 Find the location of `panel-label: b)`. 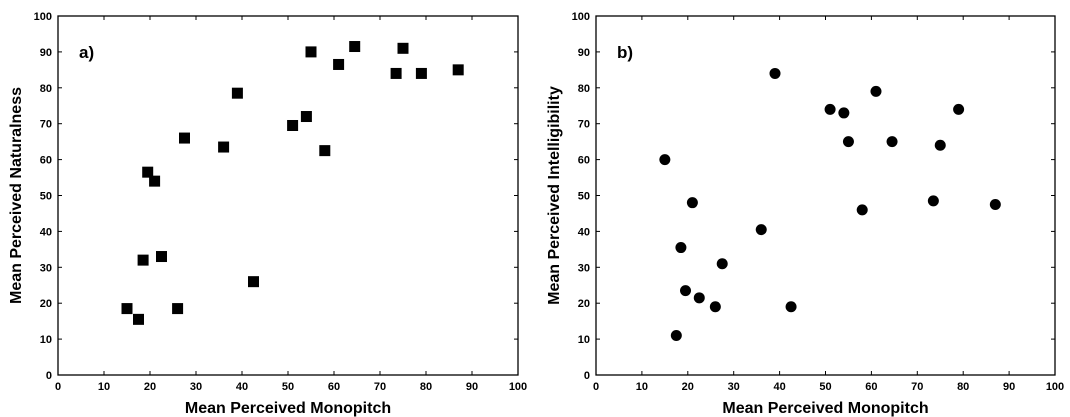

panel-label: b) is located at coordinates (625, 52).